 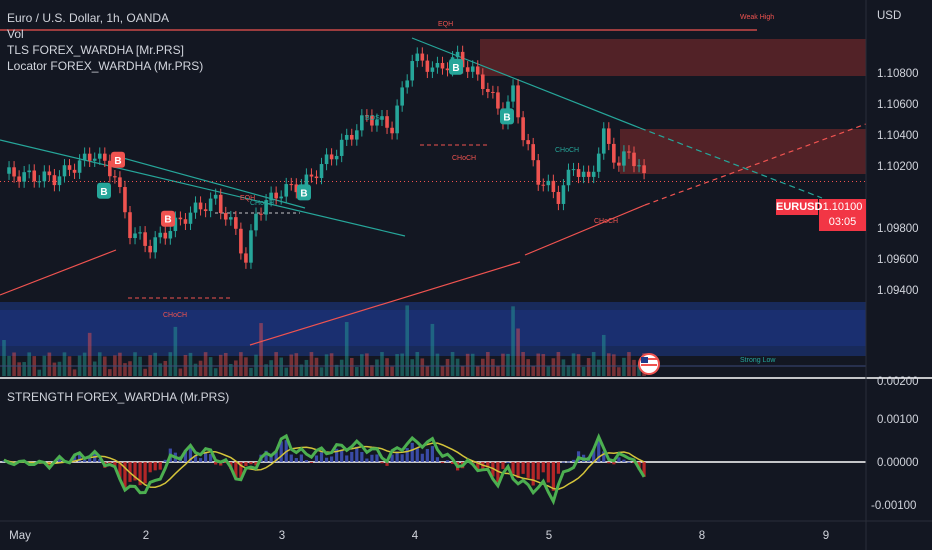 I want to click on price-tick-label: 1.10200, so click(x=898, y=167).